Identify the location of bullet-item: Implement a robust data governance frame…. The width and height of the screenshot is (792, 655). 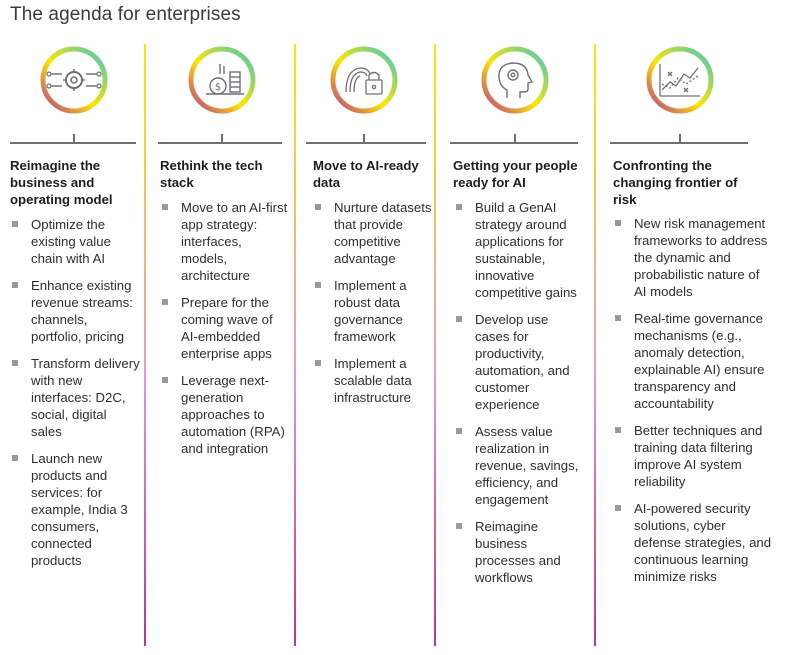
(373, 311).